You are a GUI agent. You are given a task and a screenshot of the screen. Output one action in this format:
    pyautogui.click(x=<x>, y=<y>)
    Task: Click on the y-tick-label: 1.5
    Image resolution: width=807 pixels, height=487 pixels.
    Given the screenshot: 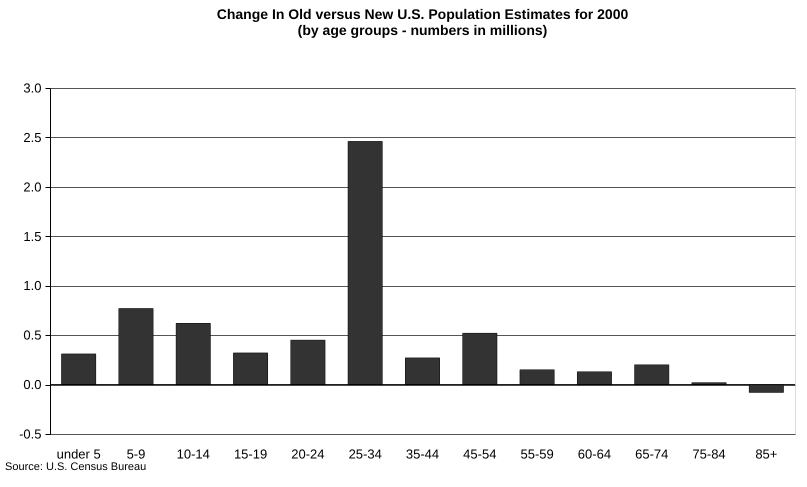 What is the action you would take?
    pyautogui.click(x=32, y=236)
    